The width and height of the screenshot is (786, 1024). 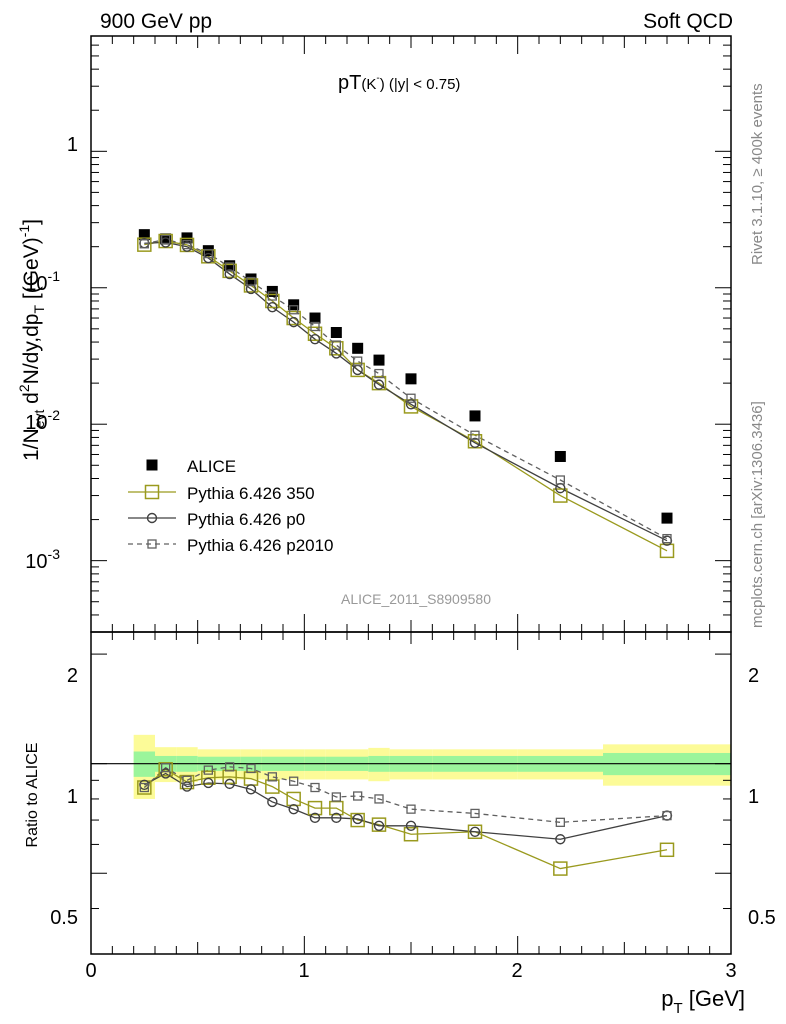 What do you see at coordinates (377, 78) in the screenshot?
I see `plot-title-sup: -` at bounding box center [377, 78].